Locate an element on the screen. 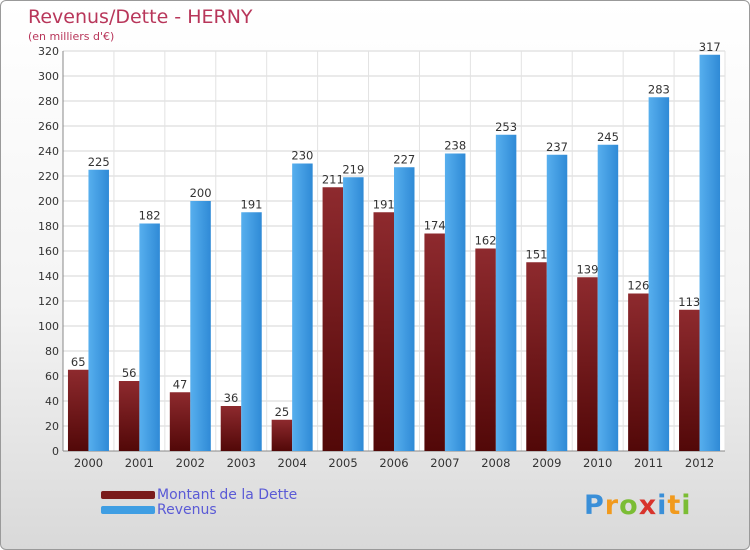 The width and height of the screenshot is (750, 550). y-tick-label: 180 is located at coordinates (48, 226).